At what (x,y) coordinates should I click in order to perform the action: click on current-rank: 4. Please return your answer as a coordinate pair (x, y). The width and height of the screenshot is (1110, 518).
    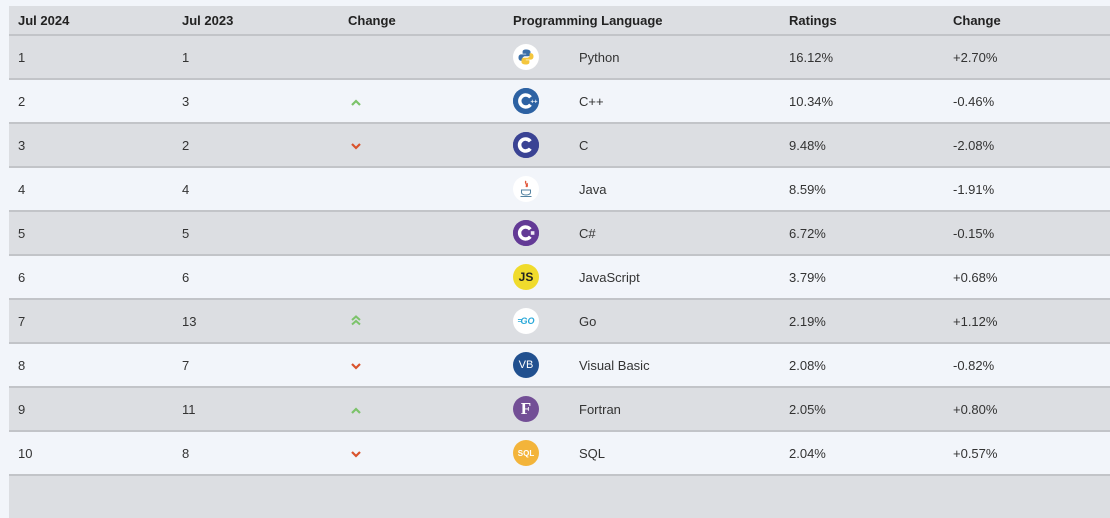
    Looking at the image, I should click on (22, 189).